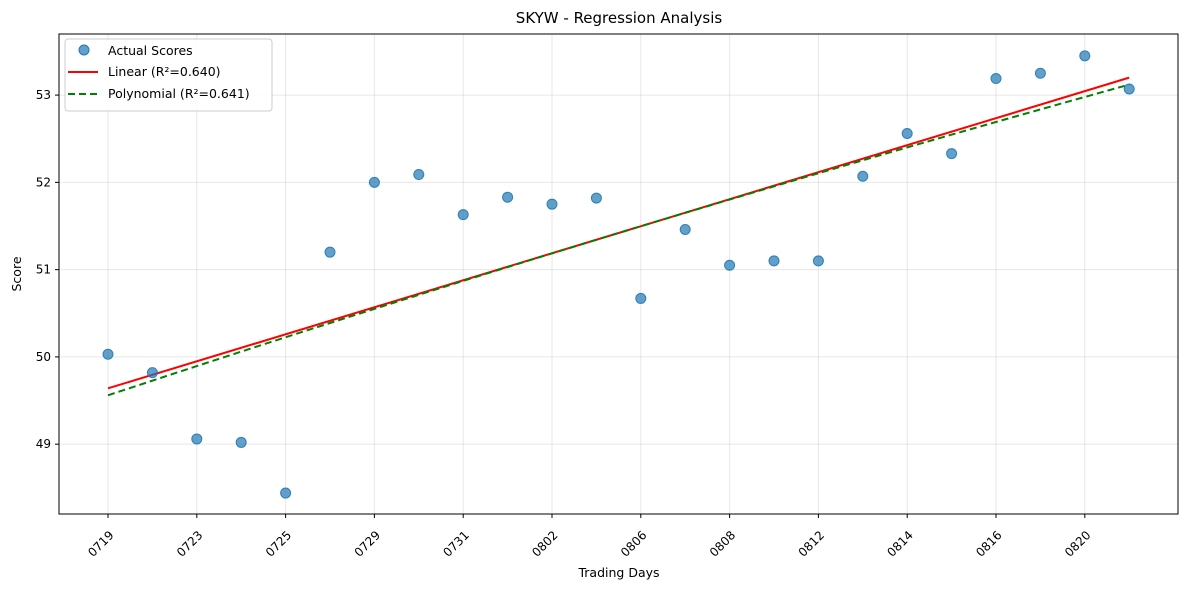 The width and height of the screenshot is (1189, 590). What do you see at coordinates (43, 95) in the screenshot?
I see `y-tick-label: 53` at bounding box center [43, 95].